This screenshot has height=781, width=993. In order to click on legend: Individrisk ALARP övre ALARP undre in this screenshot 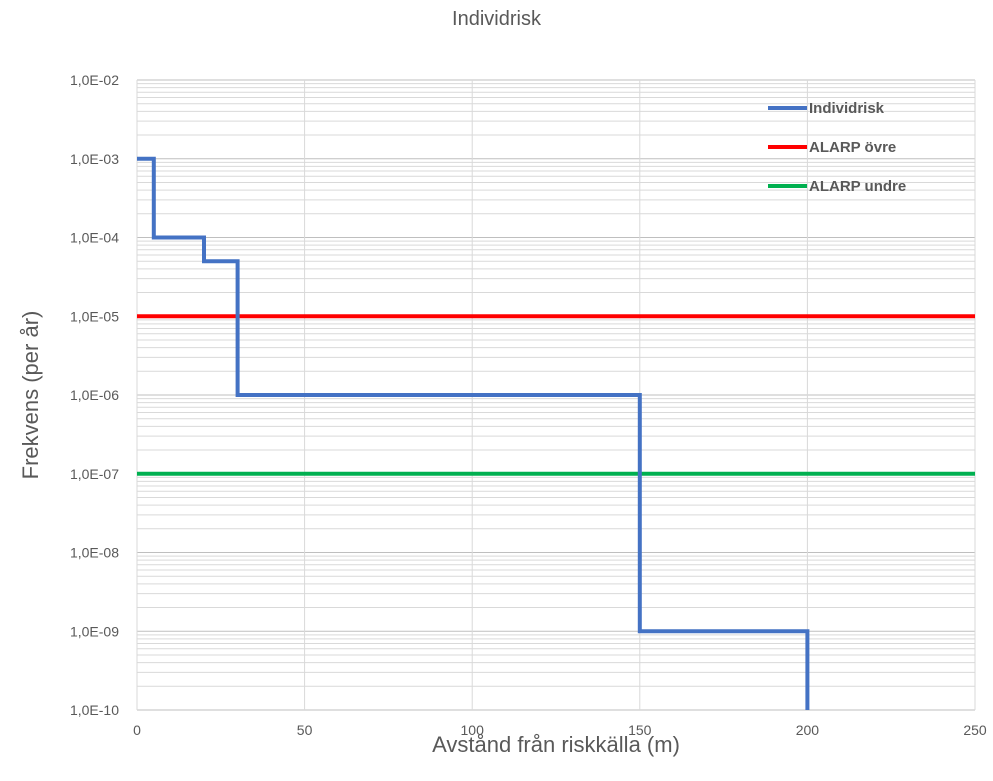, I will do `click(837, 147)`.